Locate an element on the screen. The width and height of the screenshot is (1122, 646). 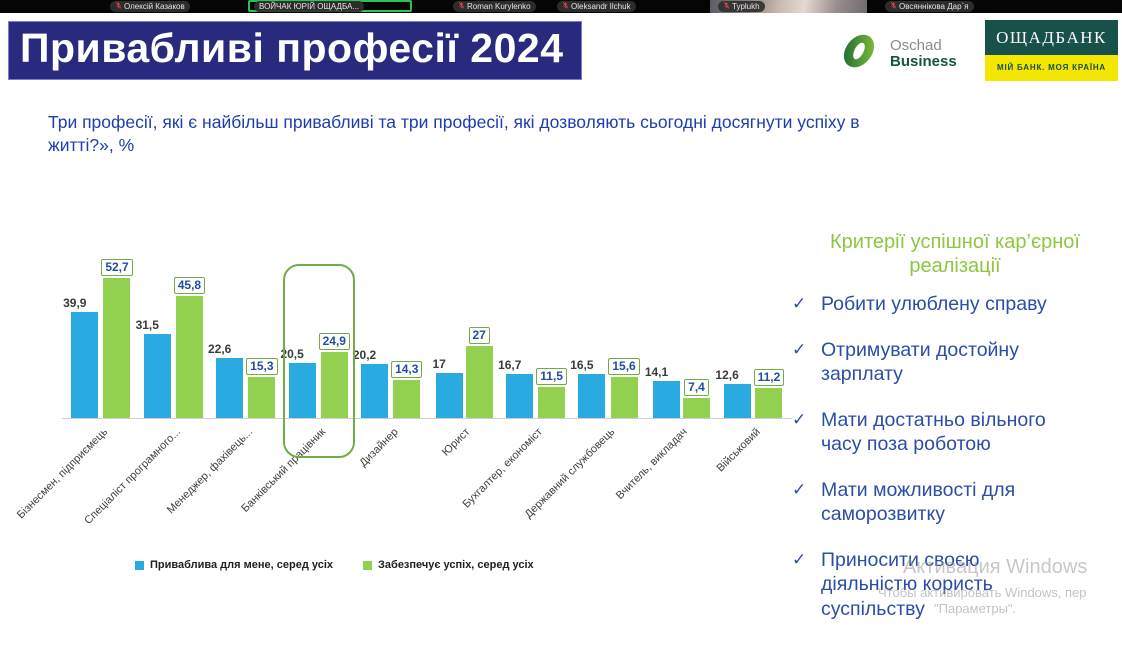
participant-label: Овсяннікова Дар`я is located at coordinates (929, 6).